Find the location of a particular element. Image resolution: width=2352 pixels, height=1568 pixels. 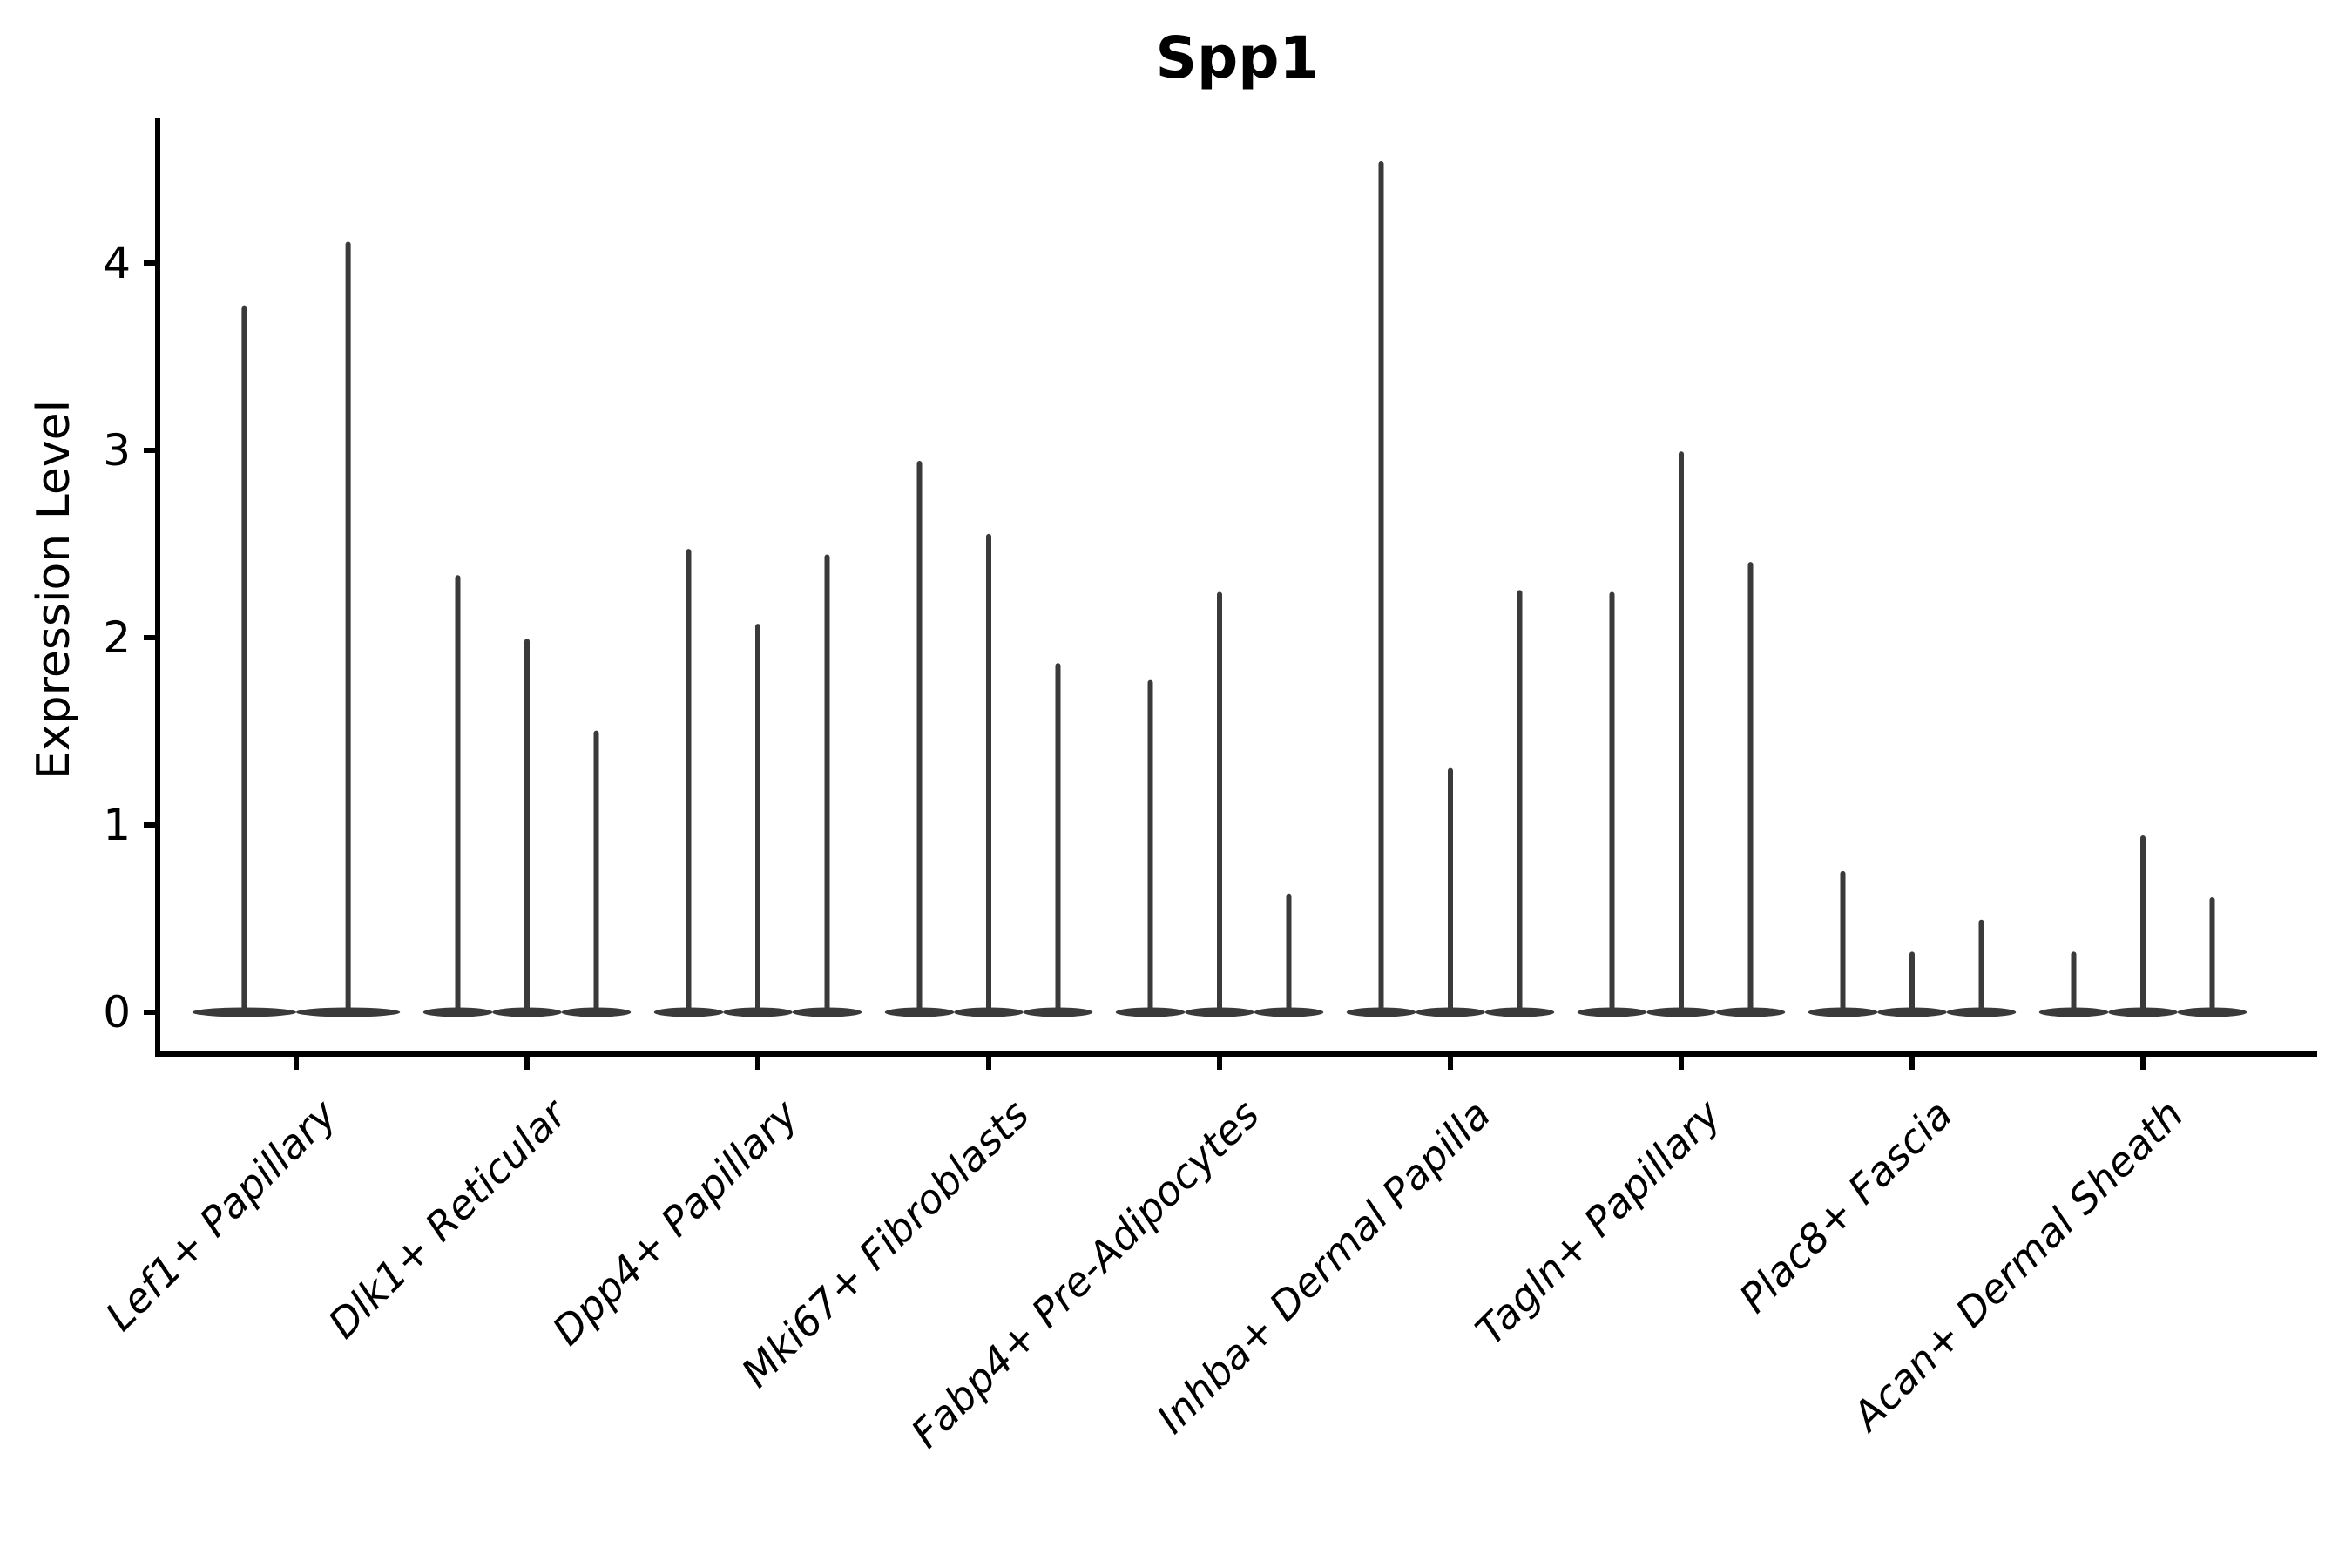

chart-title: Spp1 is located at coordinates (1237, 58).